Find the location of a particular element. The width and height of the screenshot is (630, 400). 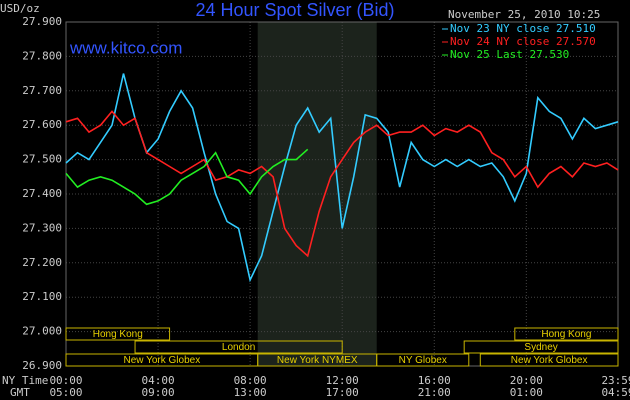

unit-label: USD/oz is located at coordinates (20, 8).